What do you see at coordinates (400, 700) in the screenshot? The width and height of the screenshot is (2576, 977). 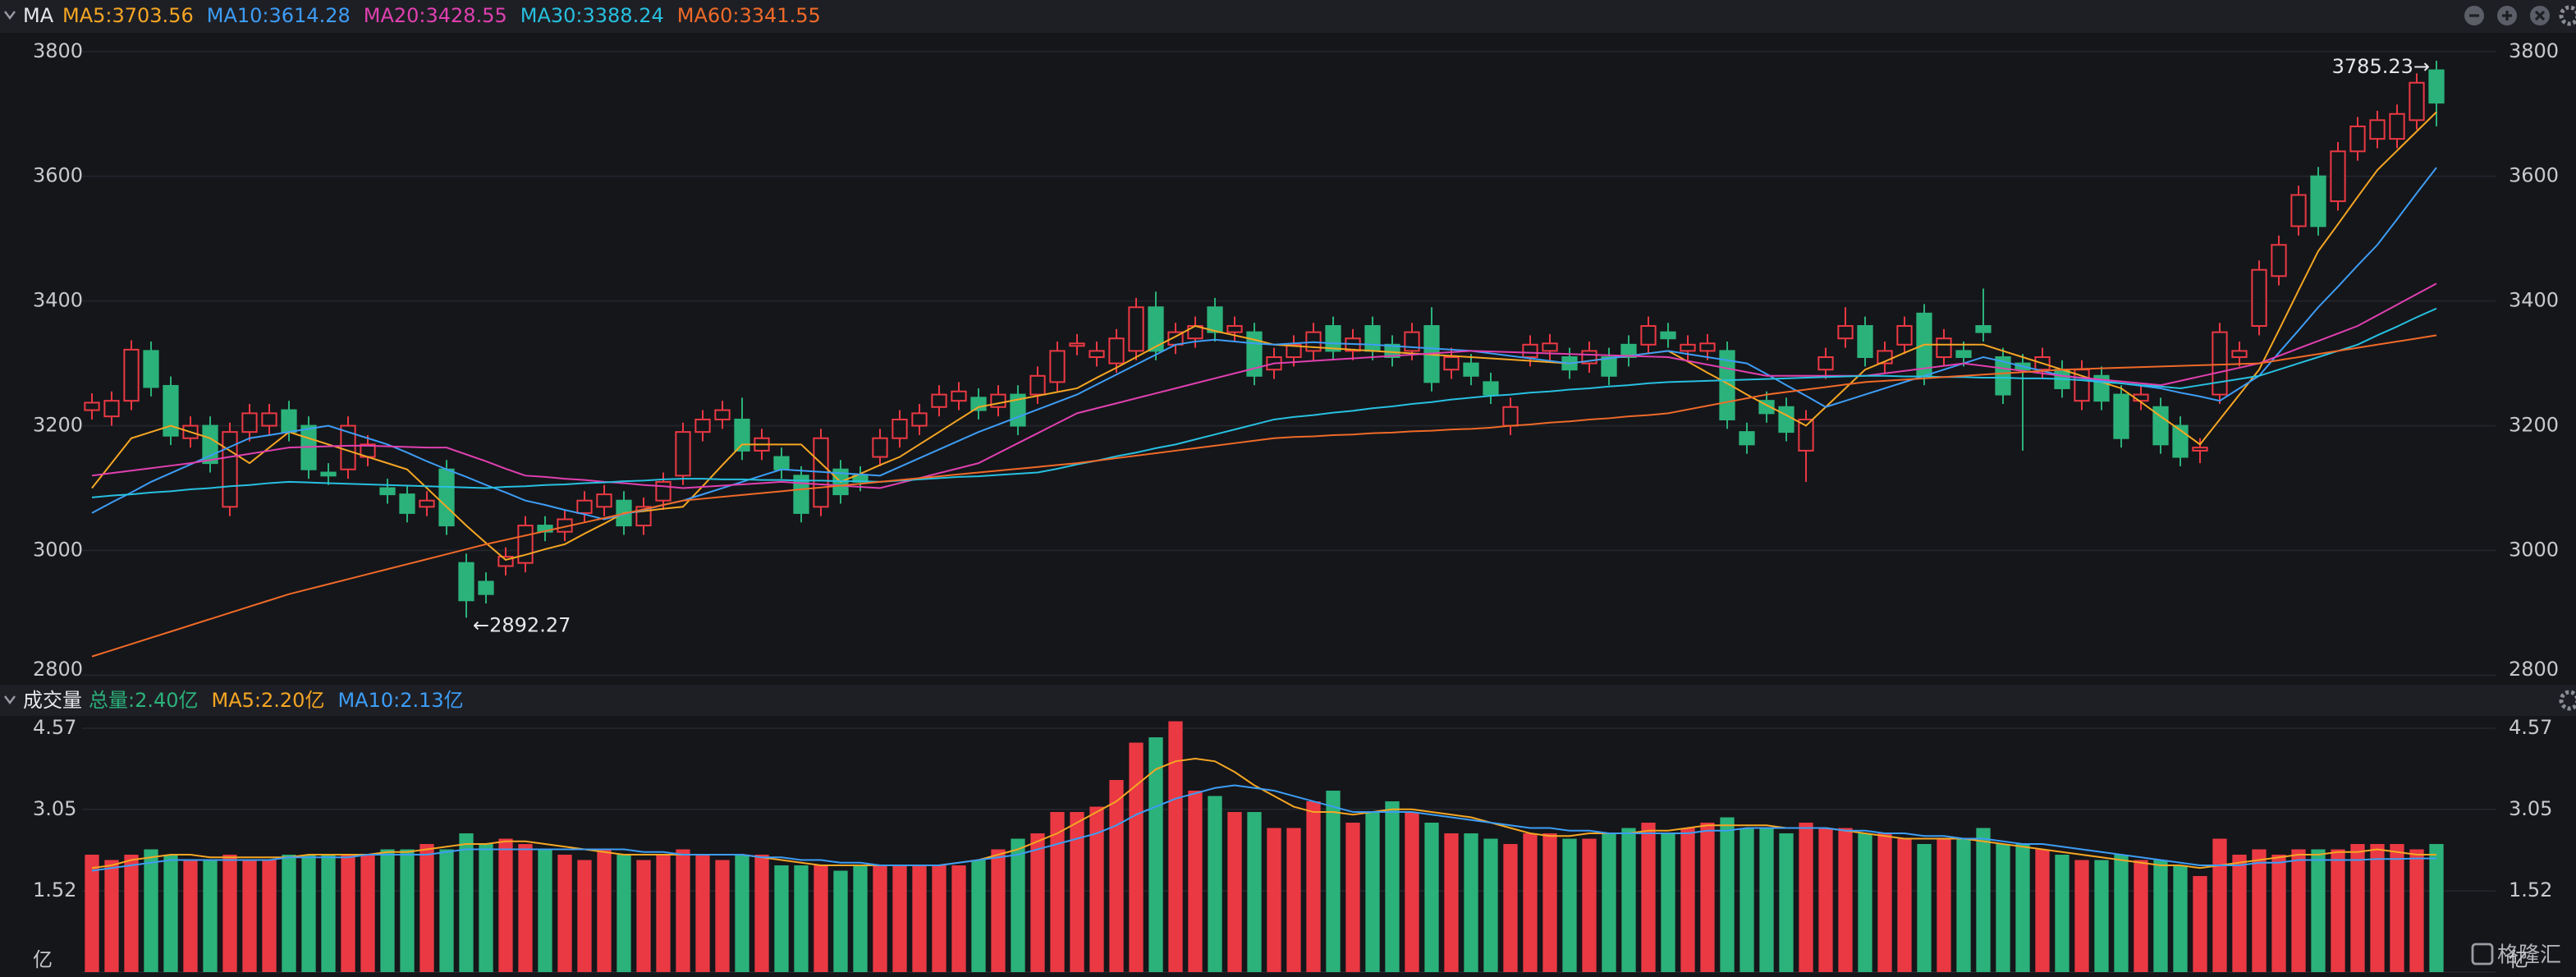 I see `legend-entry: MA10:2.13亿` at bounding box center [400, 700].